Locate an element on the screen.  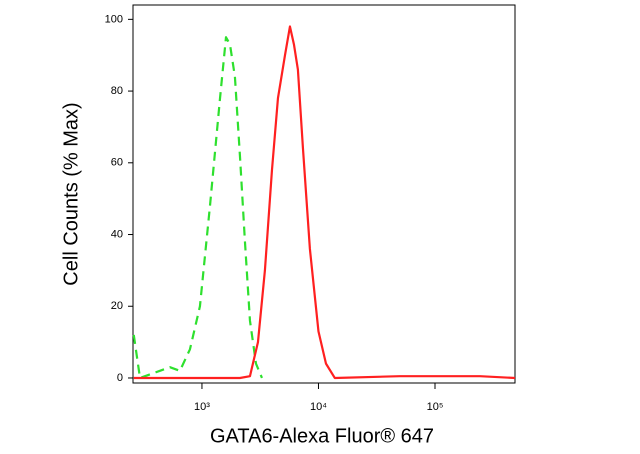
y-tick-label: 40 is located at coordinates (117, 234).